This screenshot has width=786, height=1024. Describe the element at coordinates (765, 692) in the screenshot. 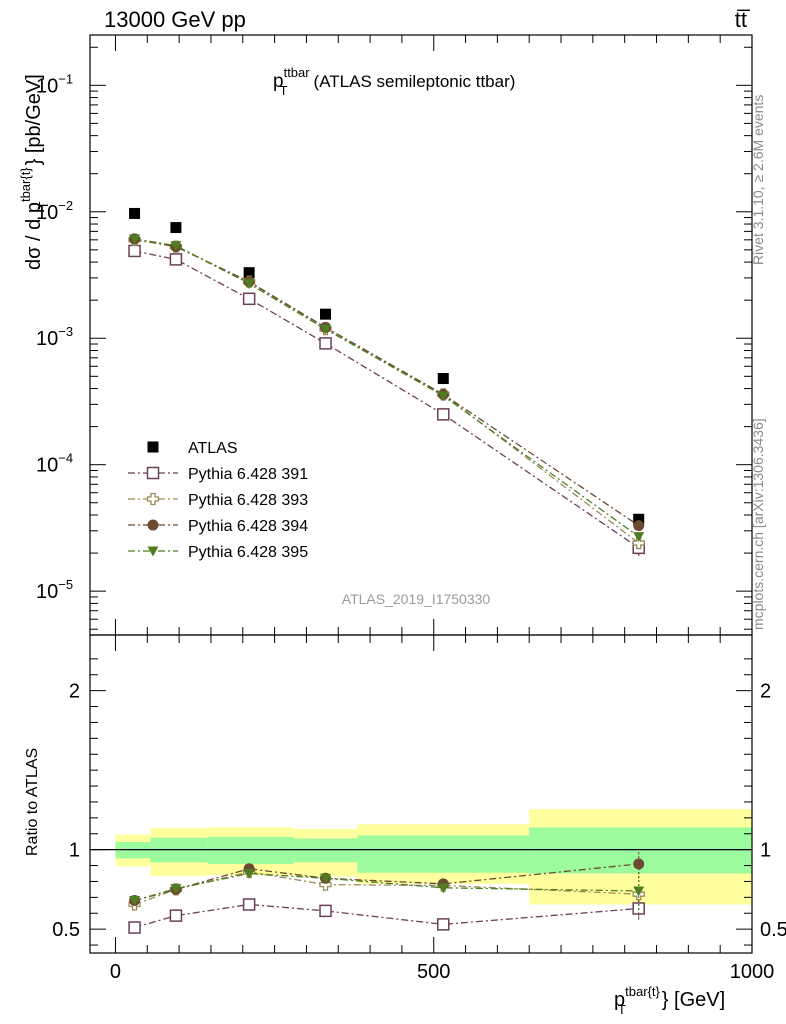

I see `ratio-y-tick-label-right: 2` at that location.